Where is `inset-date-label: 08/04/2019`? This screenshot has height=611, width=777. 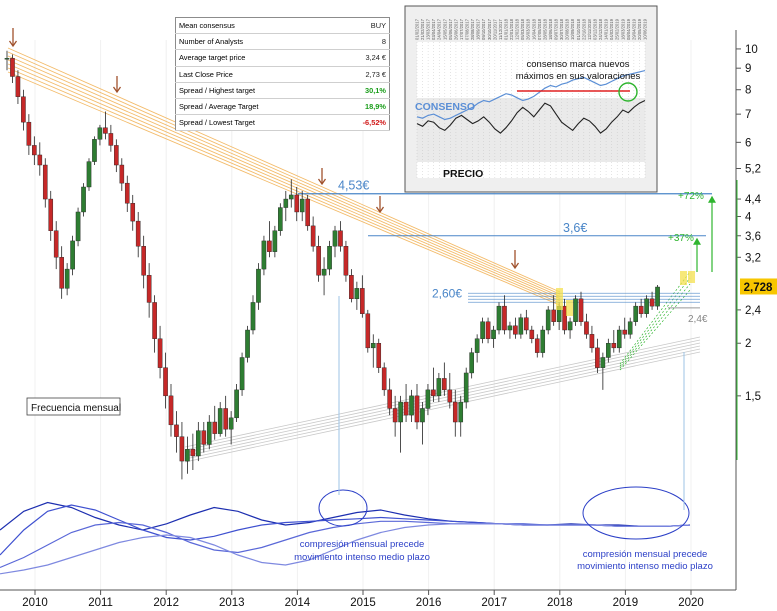
inset-date-label: 08/04/2019 is located at coordinates (628, 29).